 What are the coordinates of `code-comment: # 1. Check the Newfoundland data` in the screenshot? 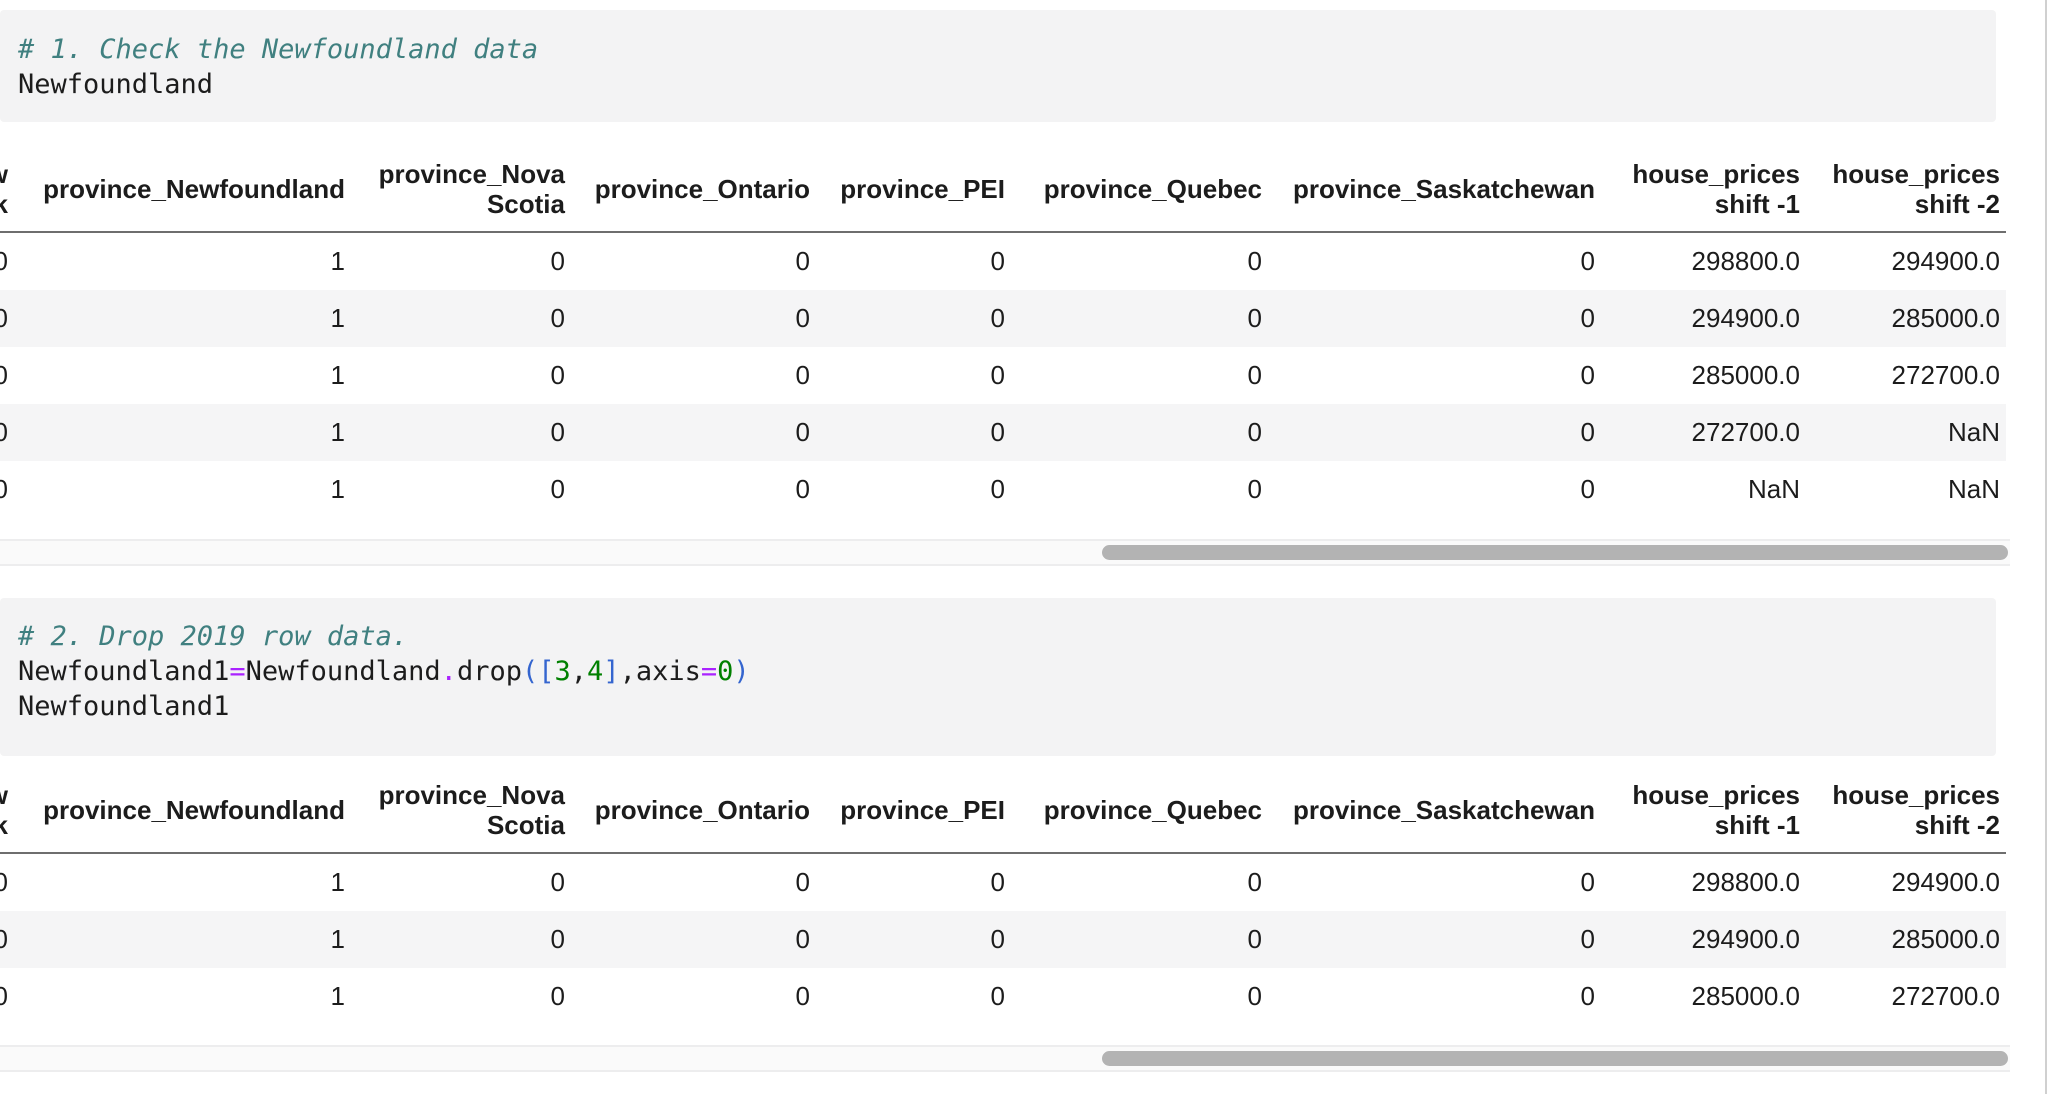 It's located at (278, 49).